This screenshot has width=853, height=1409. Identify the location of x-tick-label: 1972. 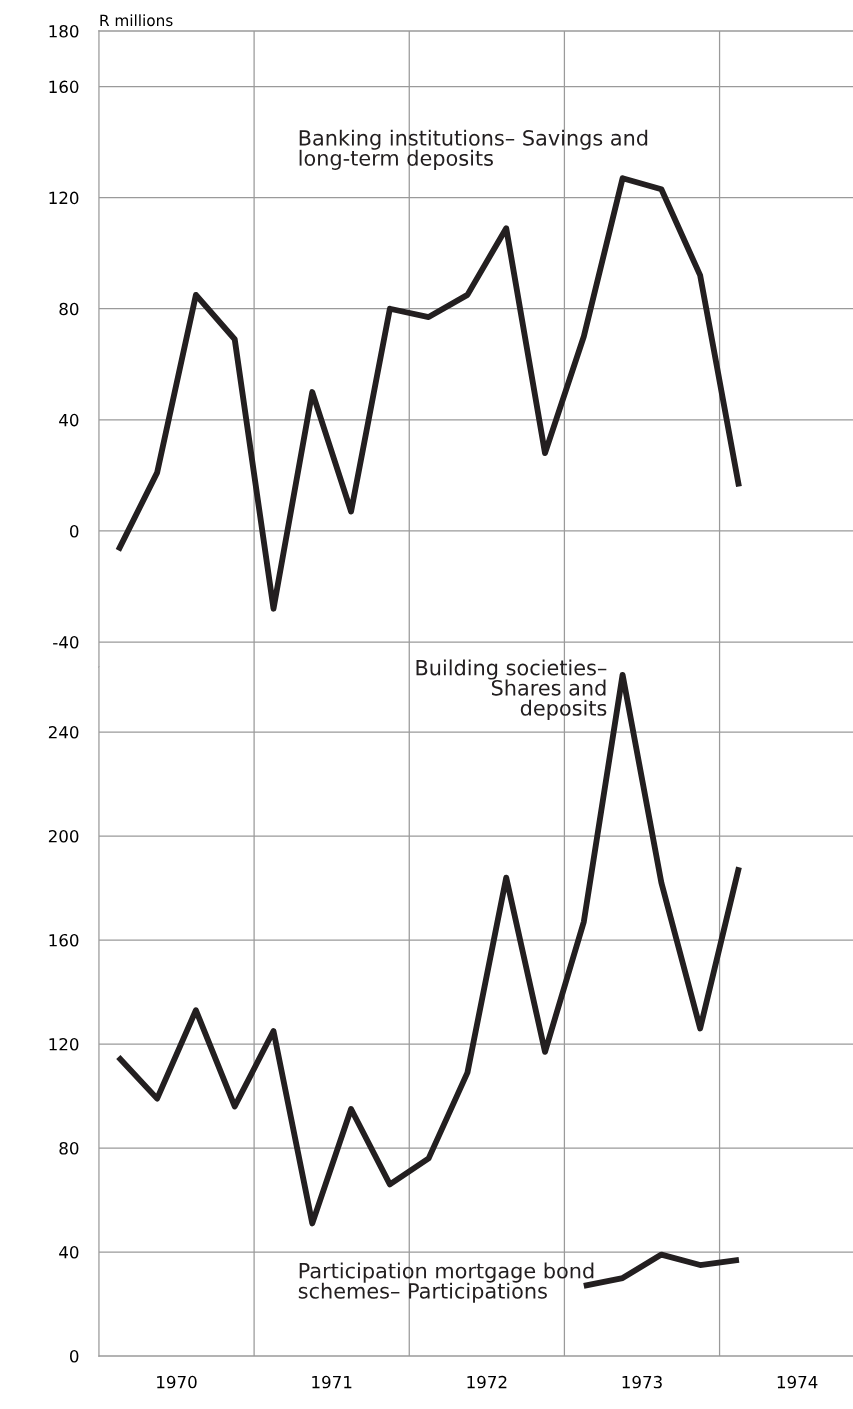
(487, 1382).